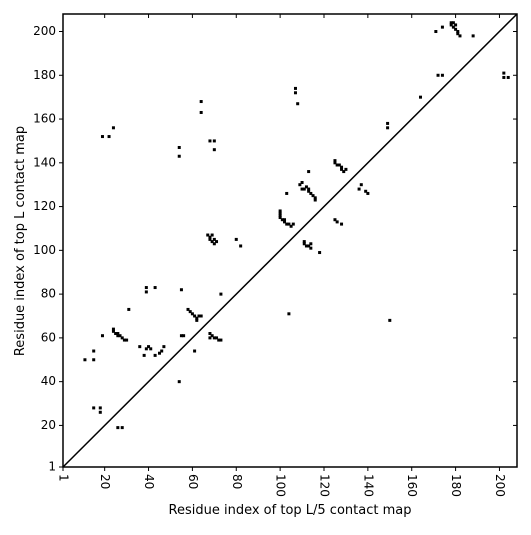 This screenshot has height=535, width=531. What do you see at coordinates (44, 75) in the screenshot?
I see `y-tick-label: 180` at bounding box center [44, 75].